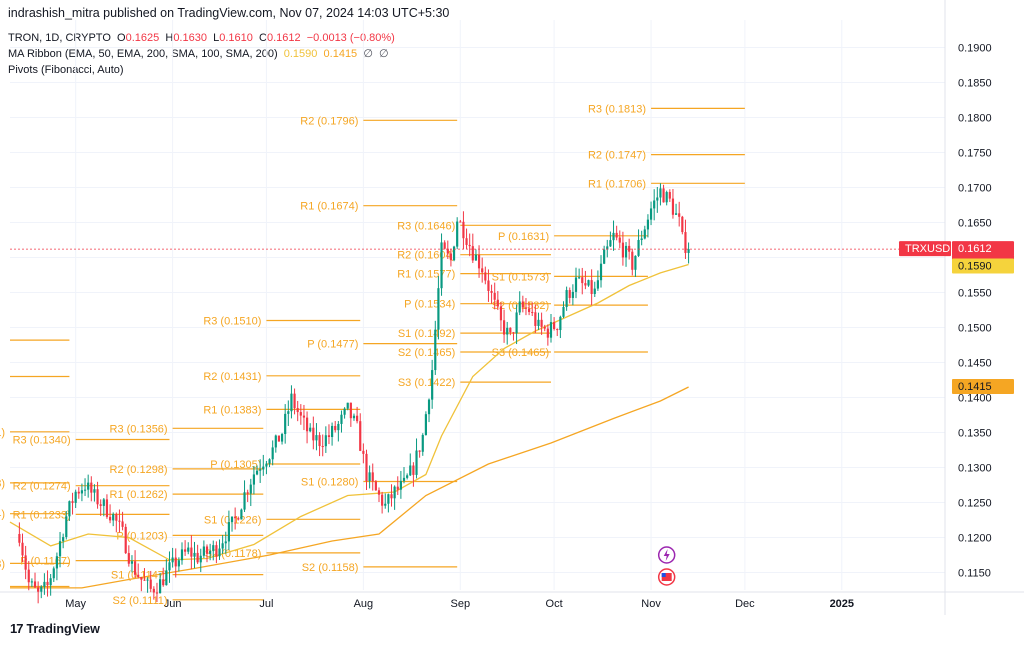  What do you see at coordinates (461, 604) in the screenshot?
I see `x-tick-label: Sep` at bounding box center [461, 604].